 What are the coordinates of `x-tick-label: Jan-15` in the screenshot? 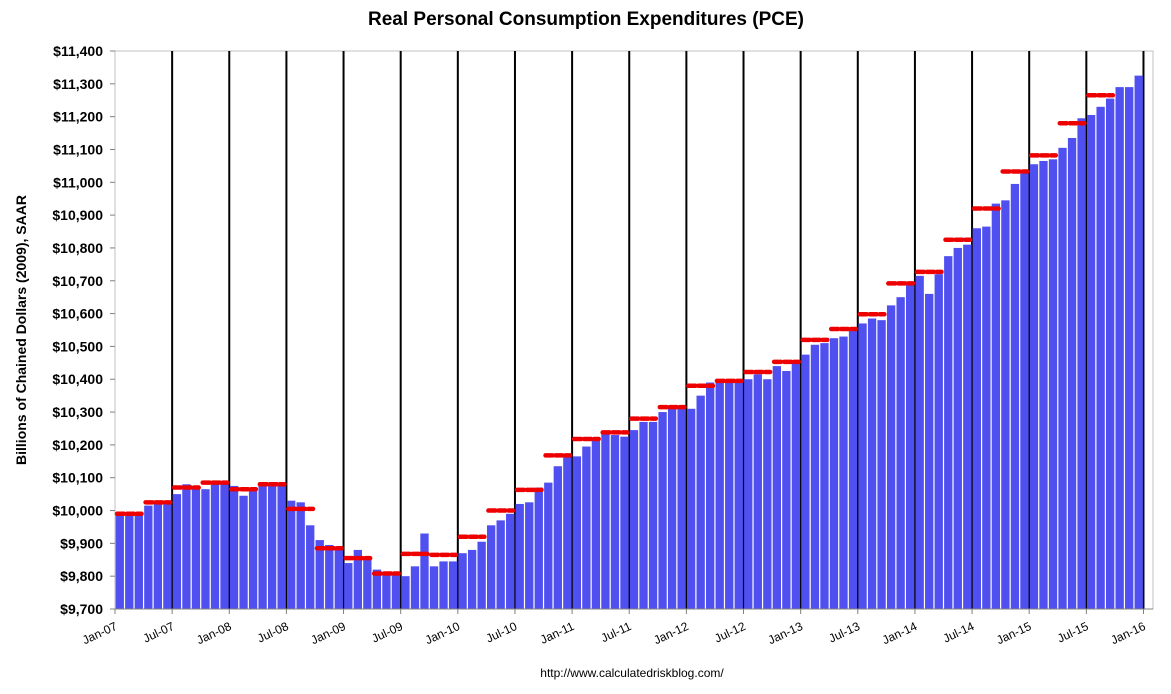 It's located at (1013, 633).